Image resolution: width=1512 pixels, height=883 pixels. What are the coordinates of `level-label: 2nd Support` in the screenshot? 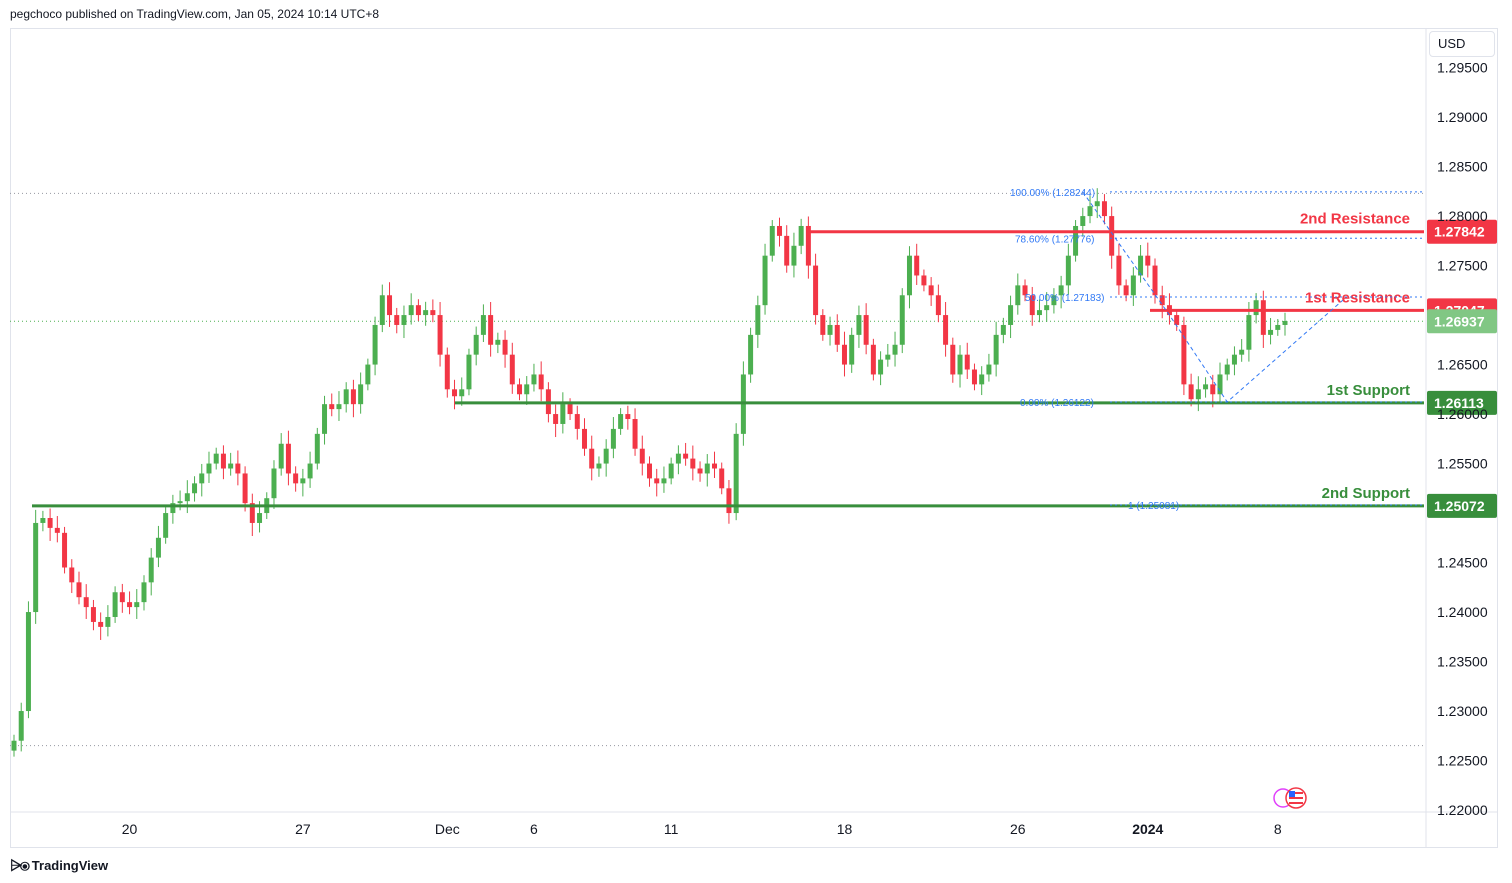 It's located at (1366, 493).